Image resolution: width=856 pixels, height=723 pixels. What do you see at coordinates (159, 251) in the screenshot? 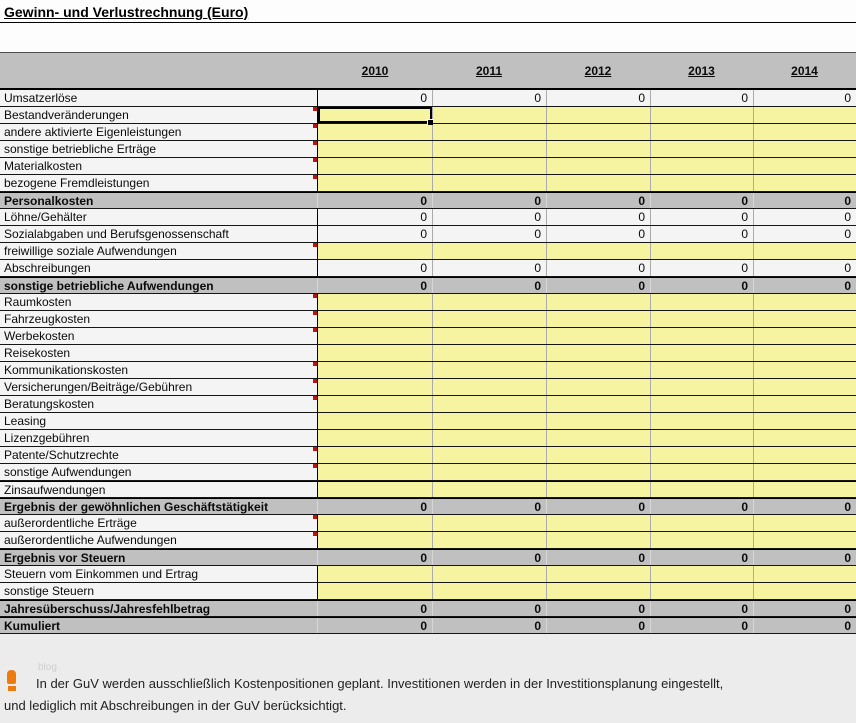
I see `row-label-cell: freiwillige soziale Aufwendungen` at bounding box center [159, 251].